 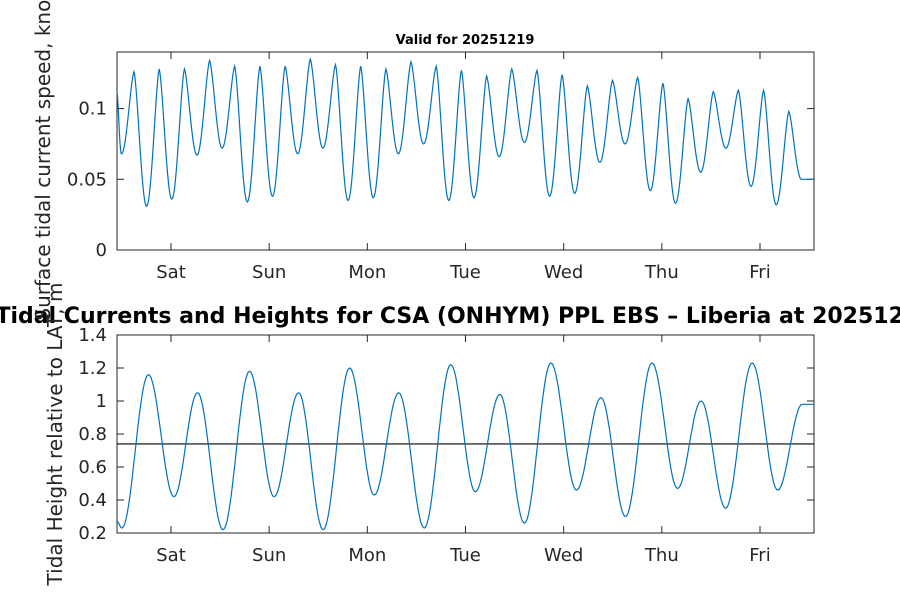 I want to click on speed-xtick-label: Sun, so click(x=269, y=272).